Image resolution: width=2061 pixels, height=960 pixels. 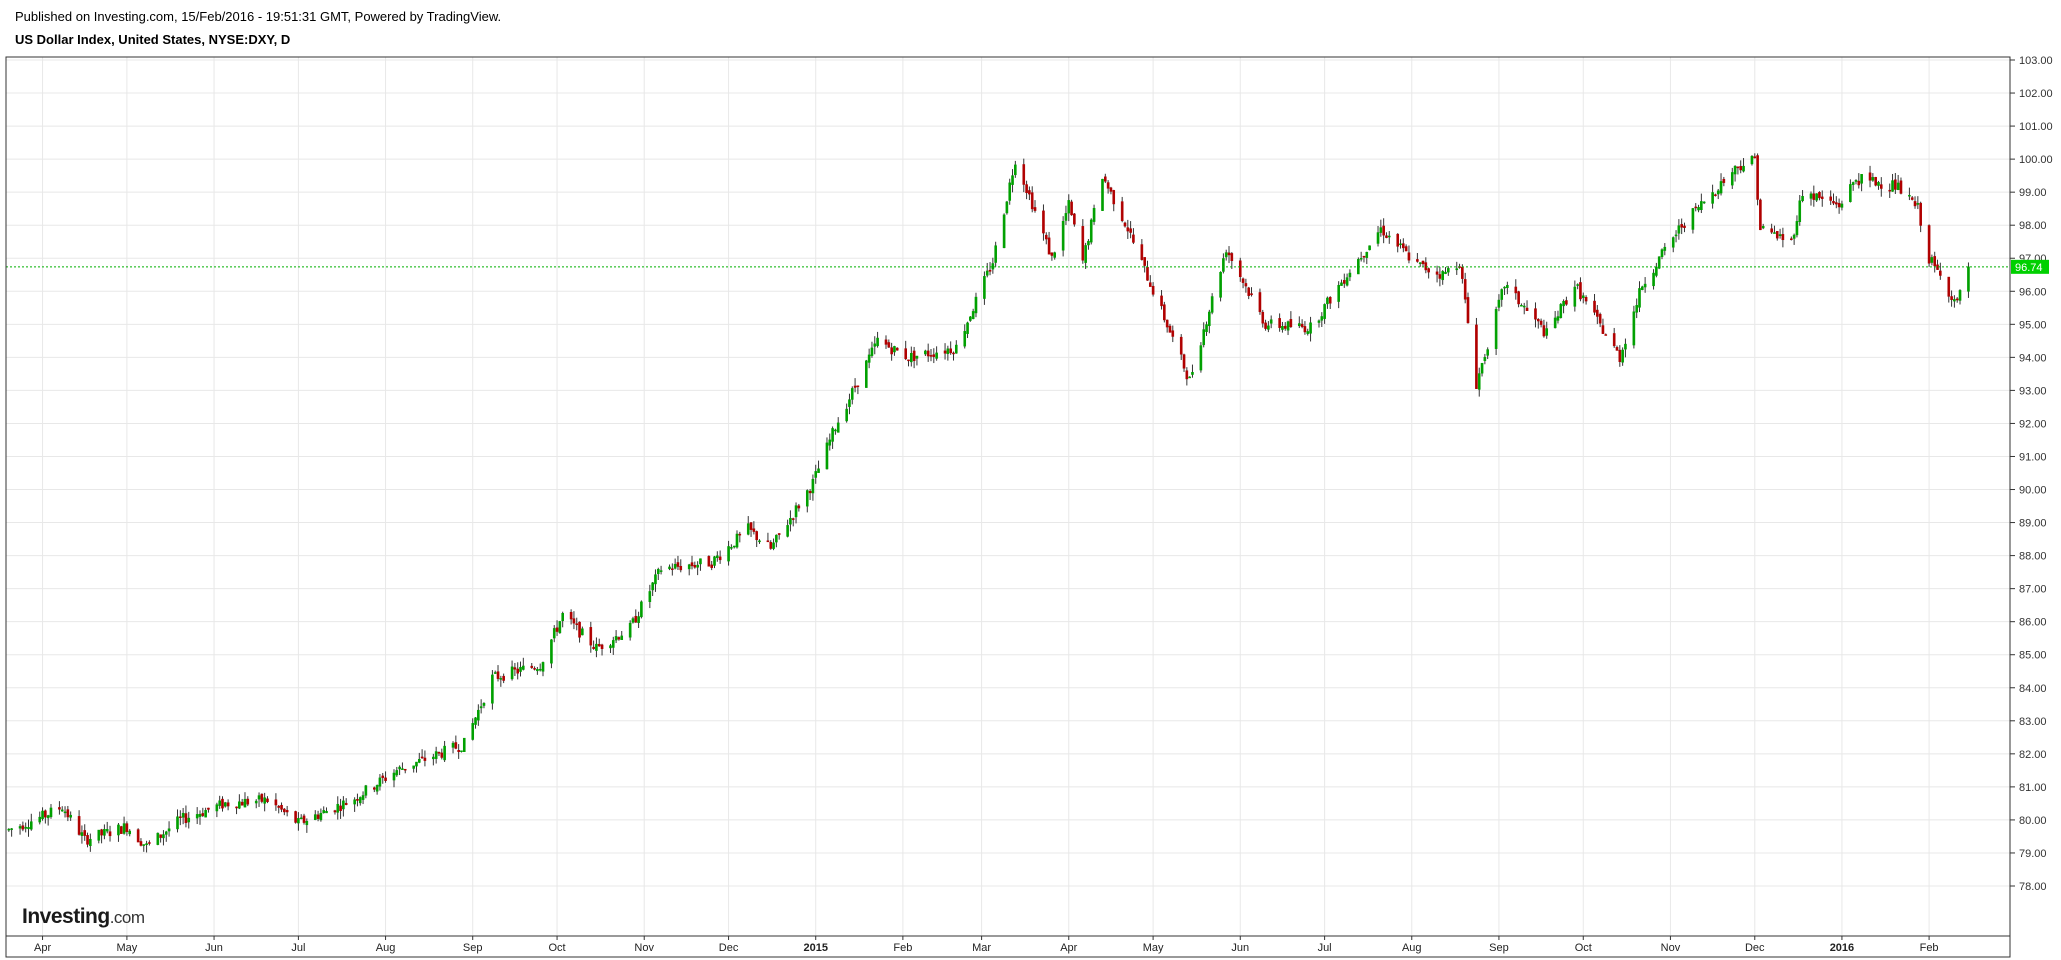 I want to click on price-tick-label: 101.00, so click(x=2036, y=127).